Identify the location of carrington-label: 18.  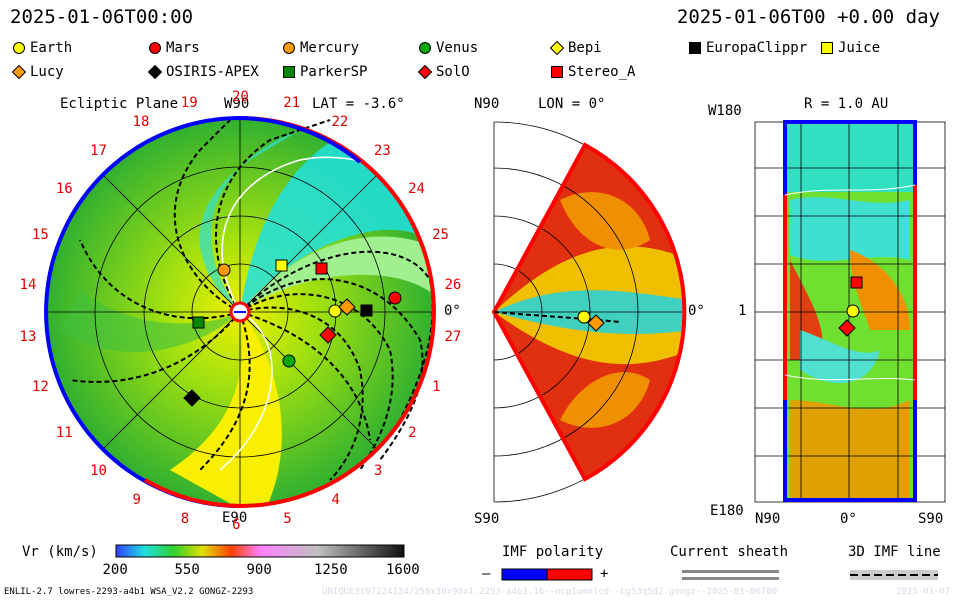
(141, 121).